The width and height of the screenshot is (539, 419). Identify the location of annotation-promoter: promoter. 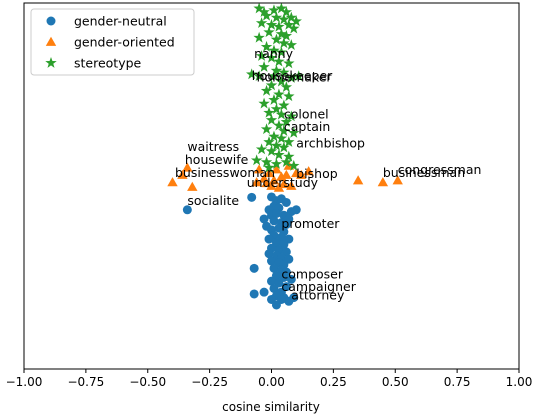
(310, 223).